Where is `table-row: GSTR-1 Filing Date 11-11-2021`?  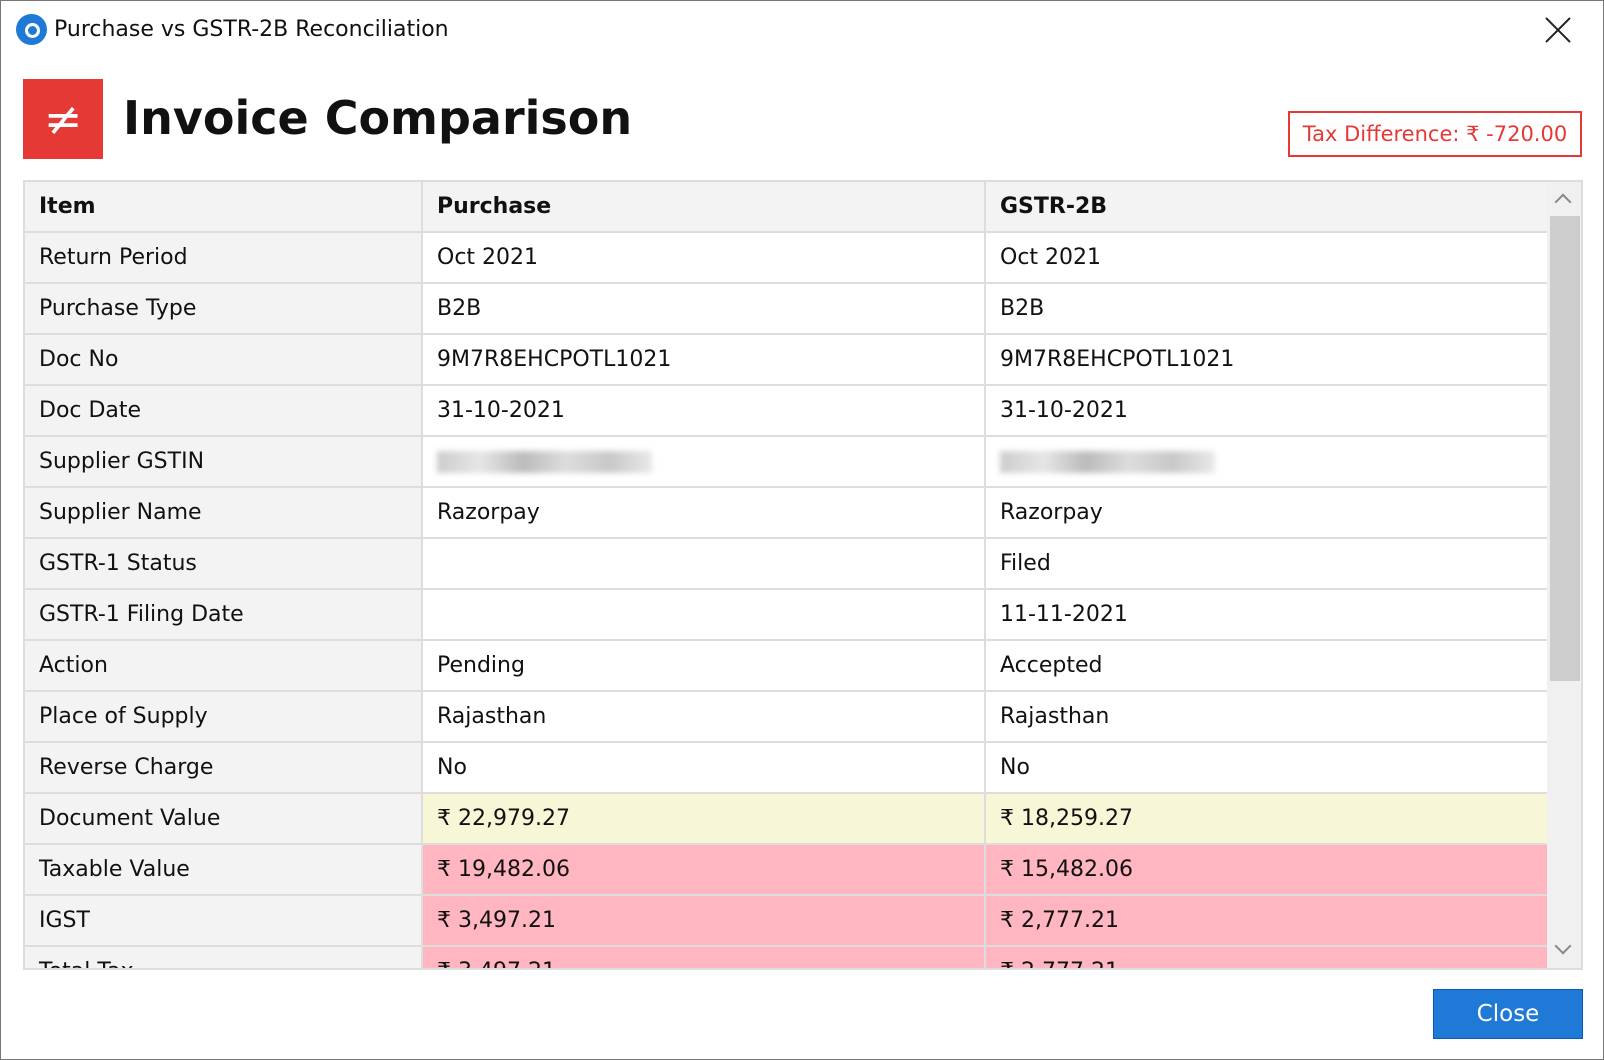 table-row: GSTR-1 Filing Date 11-11-2021 is located at coordinates (787, 615).